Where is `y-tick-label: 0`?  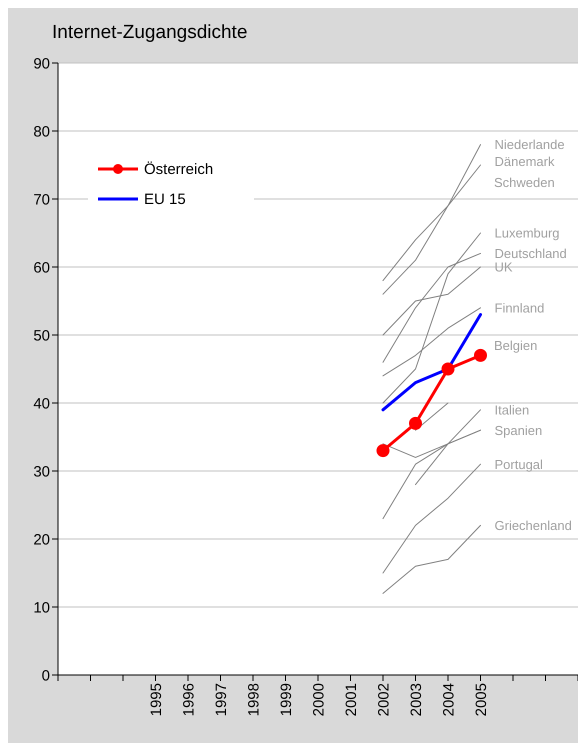
y-tick-label: 0 is located at coordinates (46, 675).